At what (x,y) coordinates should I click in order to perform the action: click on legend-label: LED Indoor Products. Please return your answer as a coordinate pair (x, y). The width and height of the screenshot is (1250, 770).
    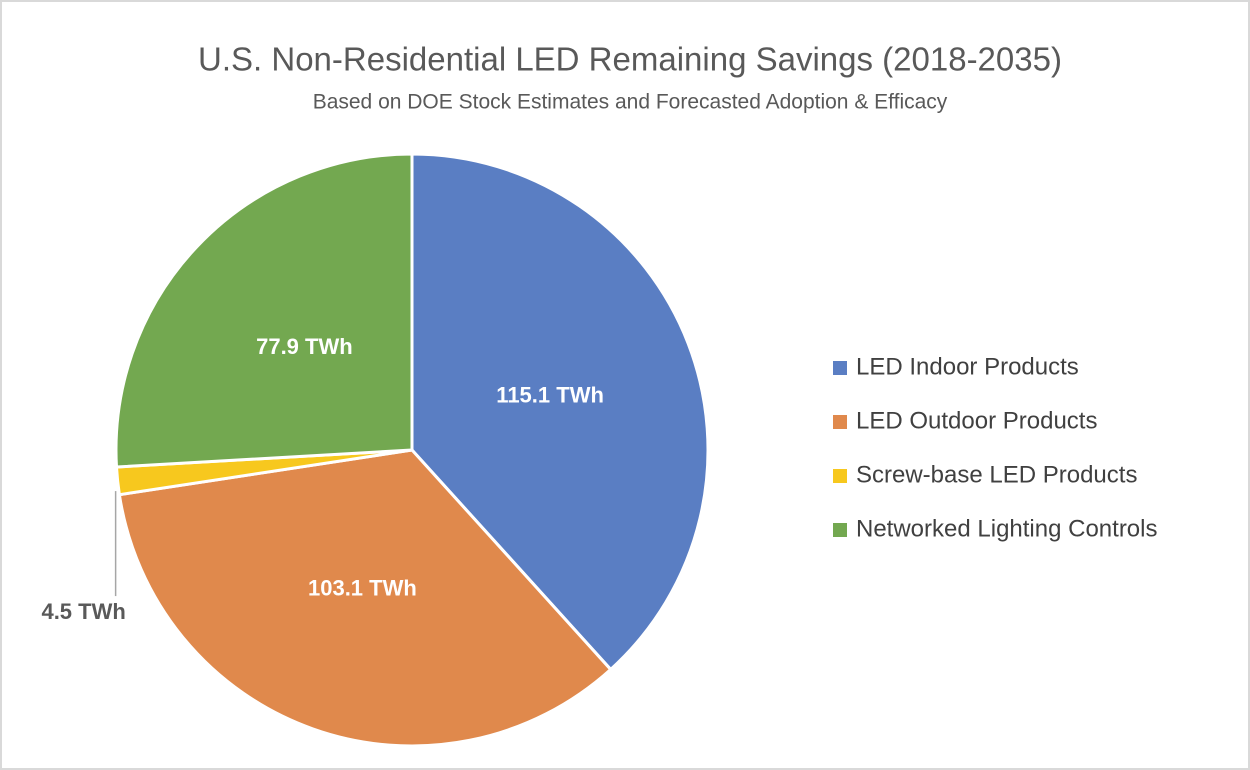
    Looking at the image, I should click on (967, 366).